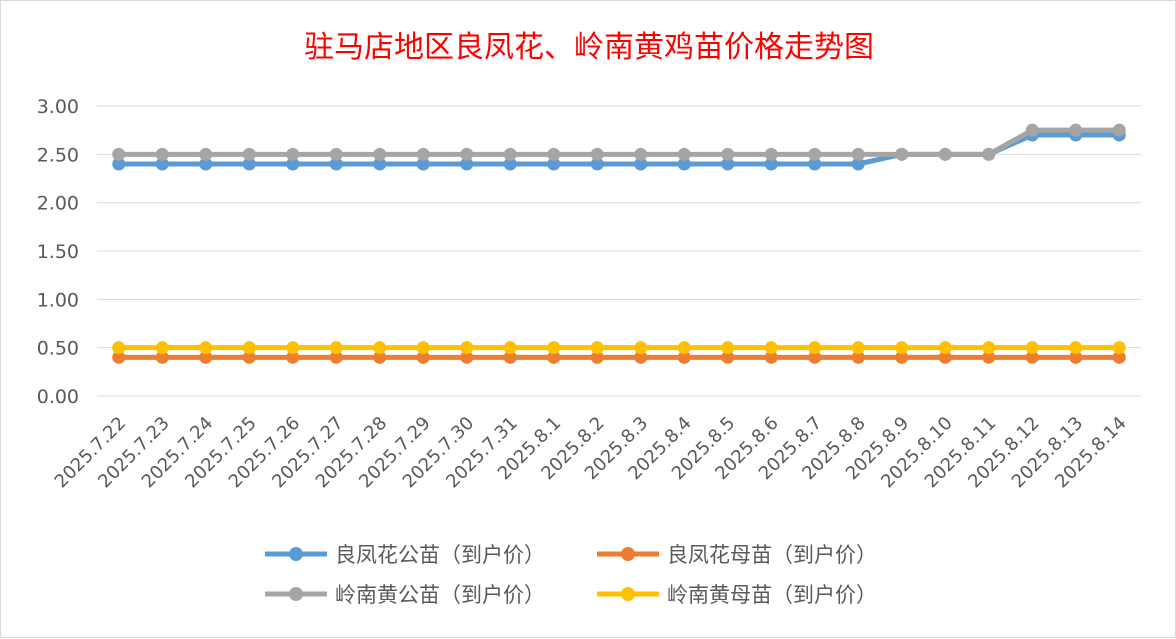 This screenshot has height=639, width=1176. I want to click on y-tick-label: 2.50, so click(58, 155).